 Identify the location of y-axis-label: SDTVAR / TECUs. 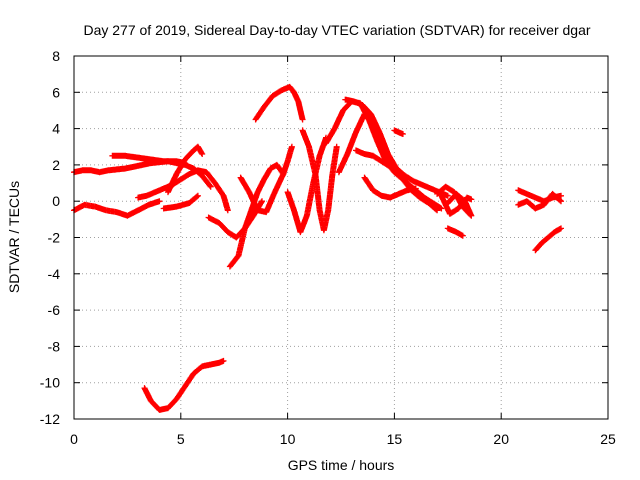
(14, 237).